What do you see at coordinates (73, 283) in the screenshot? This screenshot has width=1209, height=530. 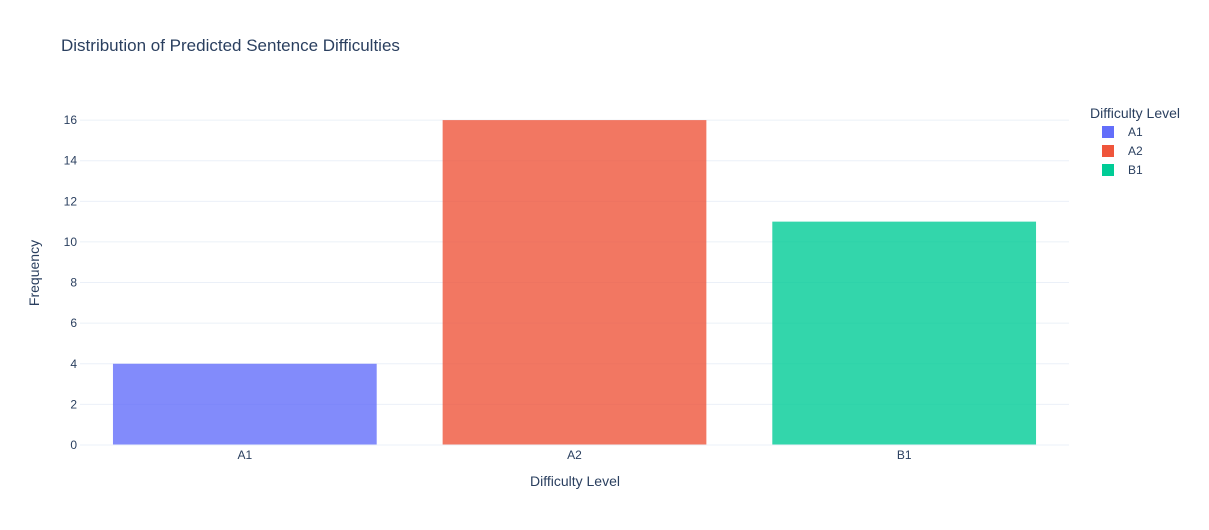 I see `y-tick-label: 8` at bounding box center [73, 283].